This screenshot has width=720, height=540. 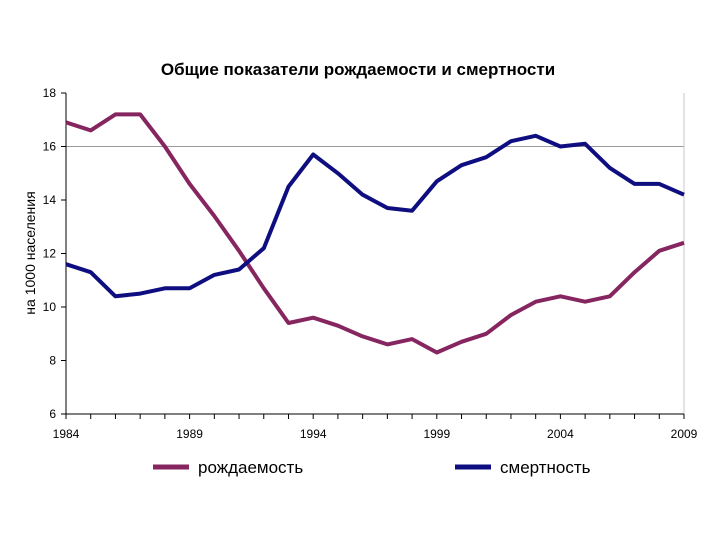 What do you see at coordinates (560, 434) in the screenshot?
I see `x-tick-label: 2004` at bounding box center [560, 434].